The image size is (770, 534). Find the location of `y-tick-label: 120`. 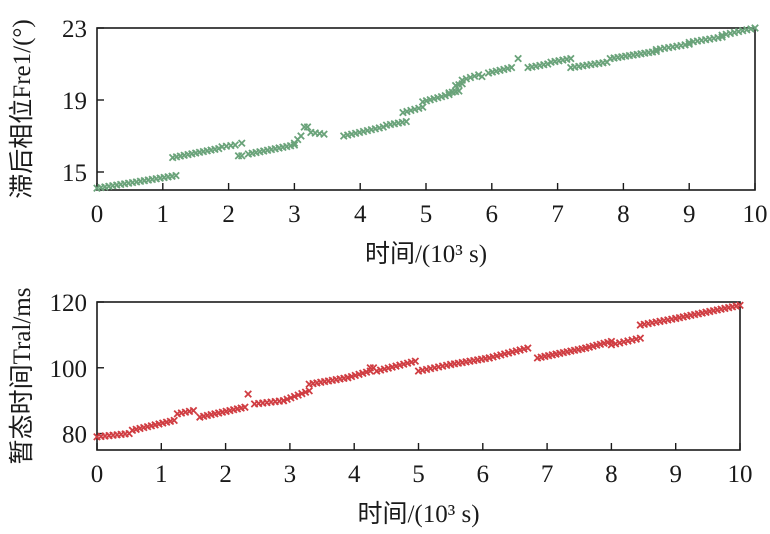

y-tick-label: 120 is located at coordinates (69, 303).